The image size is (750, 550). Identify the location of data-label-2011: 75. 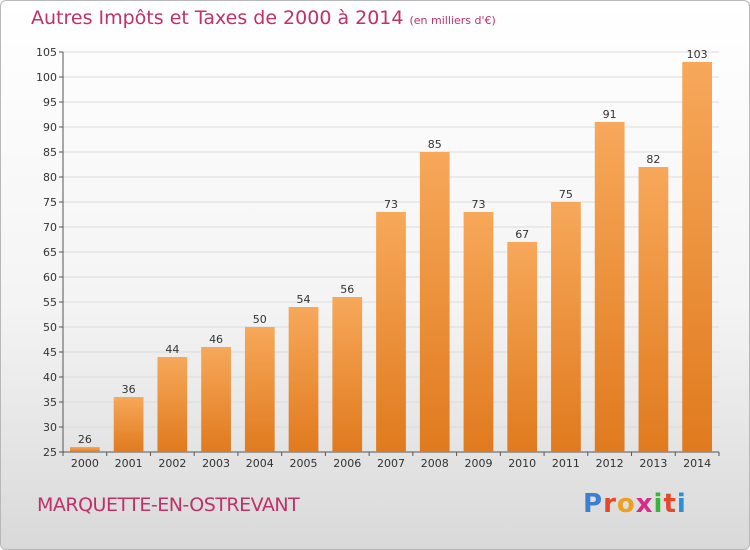
(566, 194).